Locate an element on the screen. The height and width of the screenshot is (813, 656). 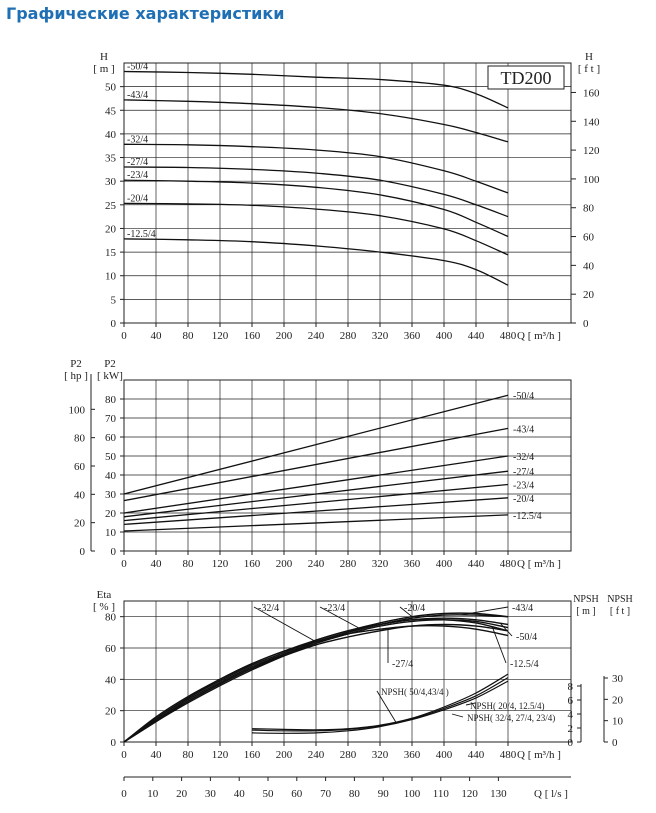
head-x-tick-label: 0 is located at coordinates (124, 336).